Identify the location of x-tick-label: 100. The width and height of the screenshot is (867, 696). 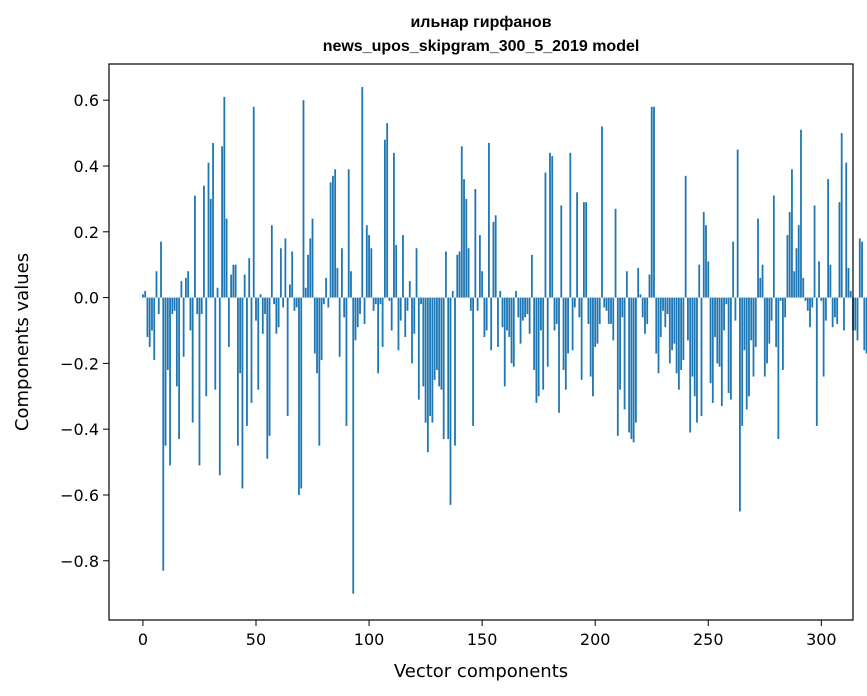
(369, 639).